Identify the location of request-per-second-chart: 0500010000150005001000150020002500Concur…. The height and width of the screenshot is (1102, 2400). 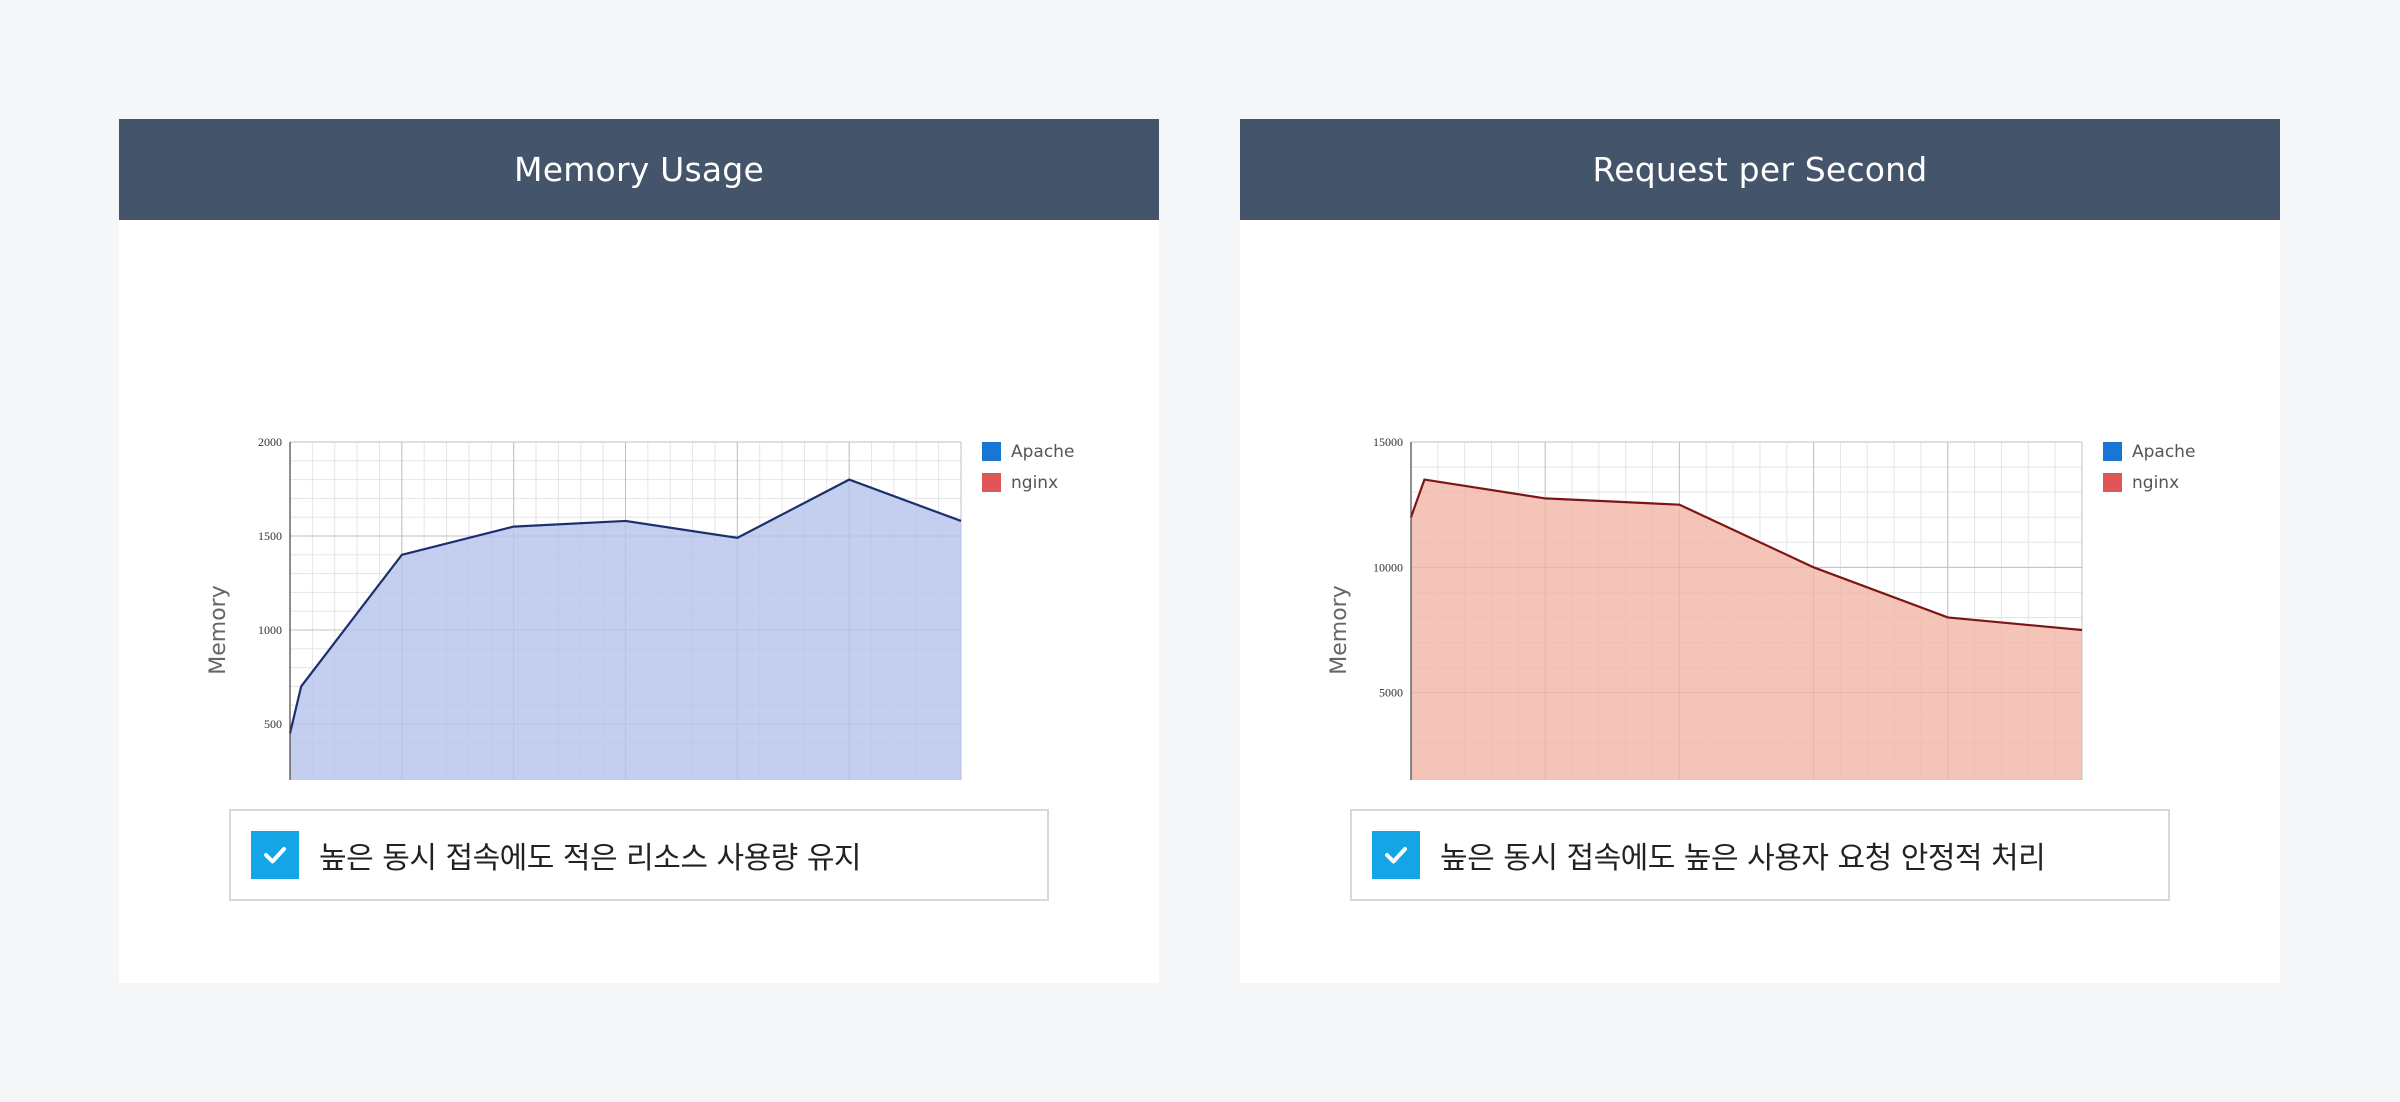
(1761, 607).